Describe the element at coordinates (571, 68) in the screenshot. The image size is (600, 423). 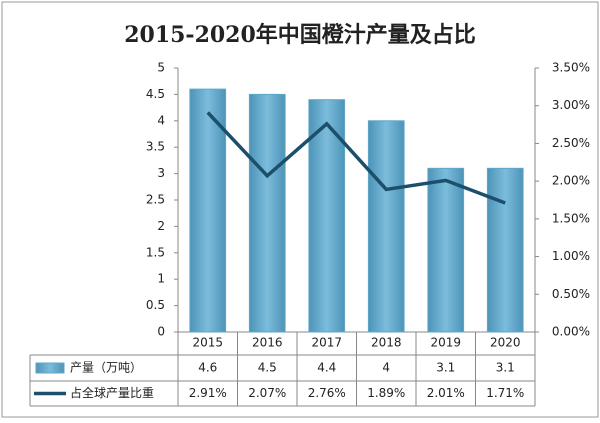
I see `y2-tick-label: 3.50%` at that location.